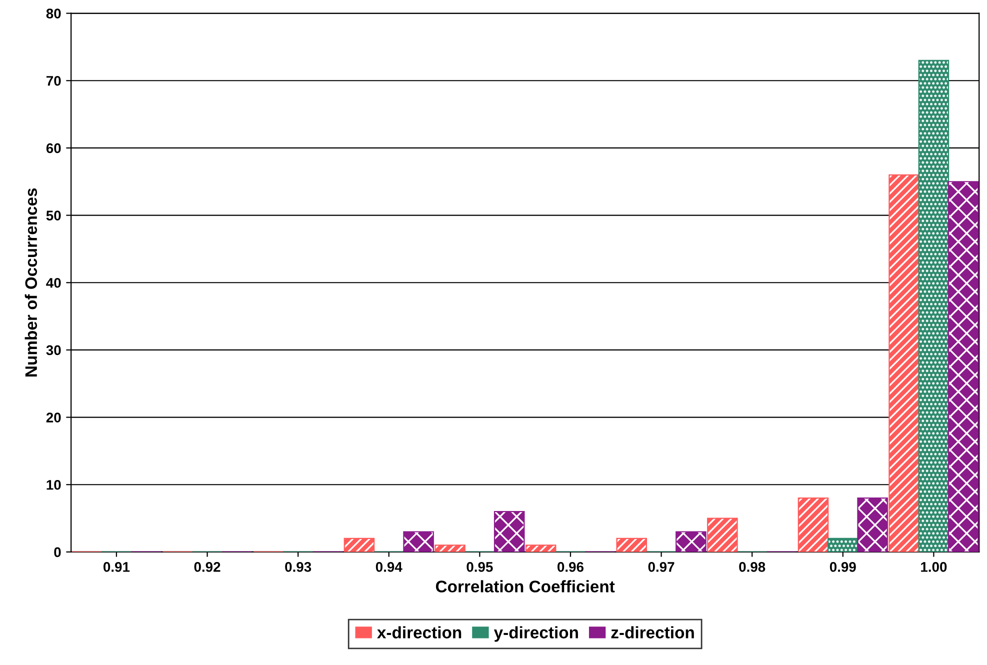 Image resolution: width=987 pixels, height=665 pixels. What do you see at coordinates (53, 350) in the screenshot?
I see `y-tick-label: 30` at bounding box center [53, 350].